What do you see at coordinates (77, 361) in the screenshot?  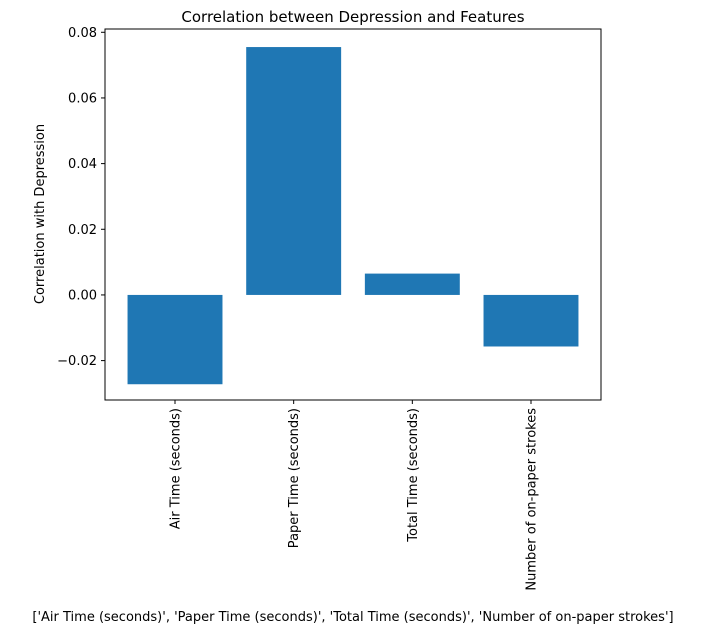 I see `y-tick-label: −0.02` at bounding box center [77, 361].